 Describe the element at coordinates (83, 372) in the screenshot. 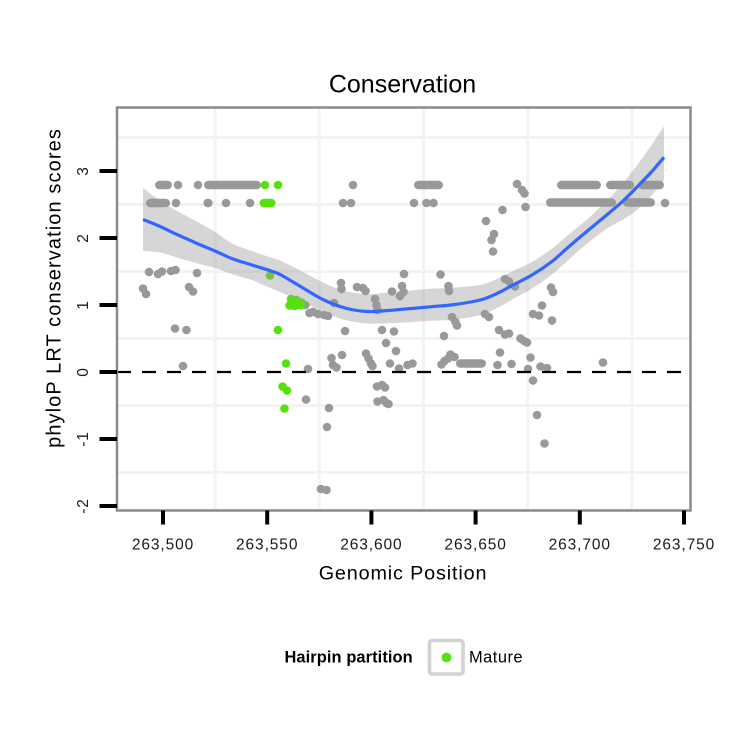

I see `svg-text: 0` at that location.